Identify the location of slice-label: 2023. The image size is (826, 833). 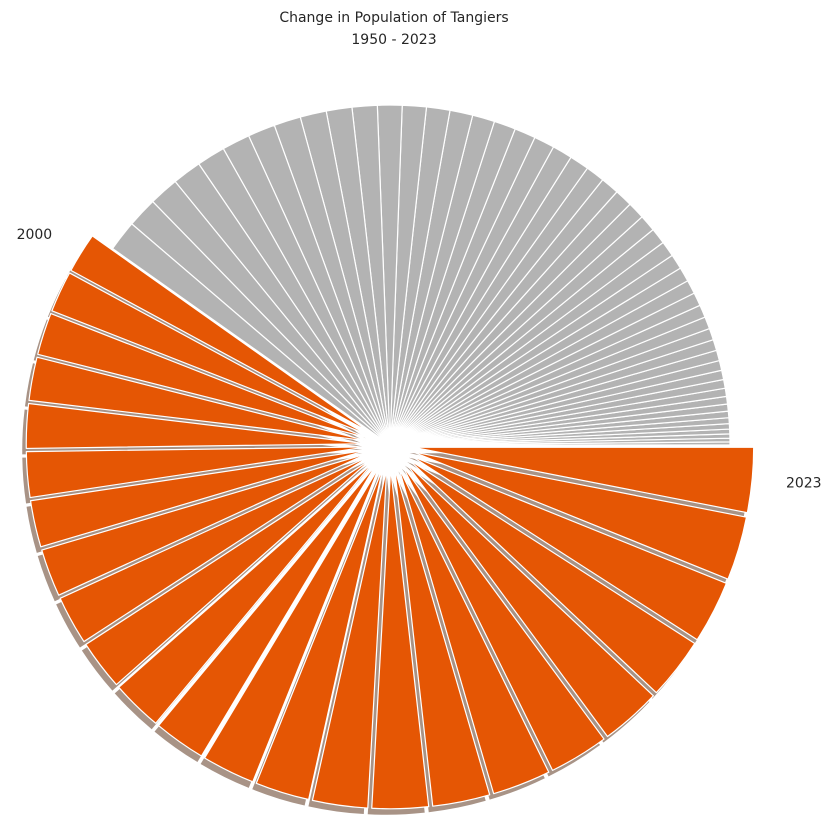
(804, 483).